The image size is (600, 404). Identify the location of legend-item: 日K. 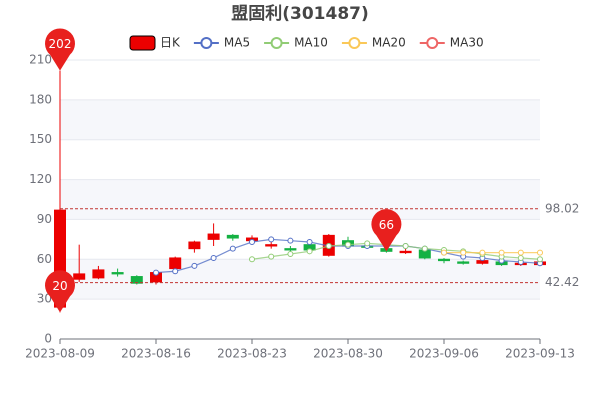
(155, 43).